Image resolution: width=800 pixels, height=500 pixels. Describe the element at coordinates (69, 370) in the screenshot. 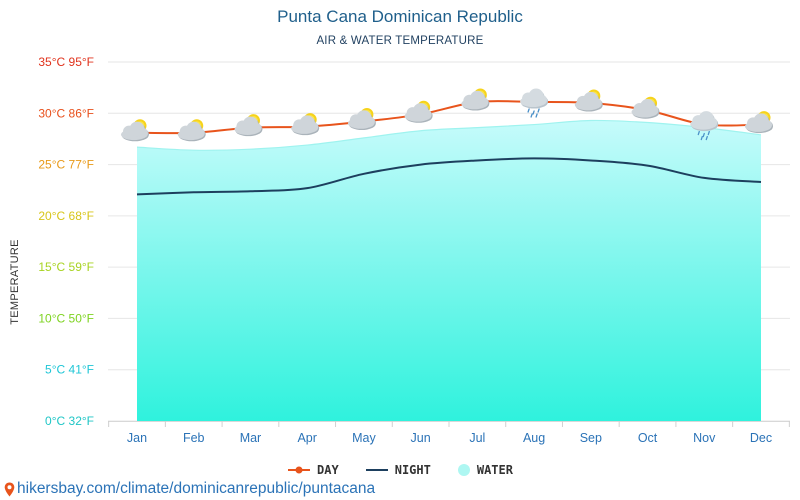

I see `y-tick-label: 5°C 41°F` at that location.